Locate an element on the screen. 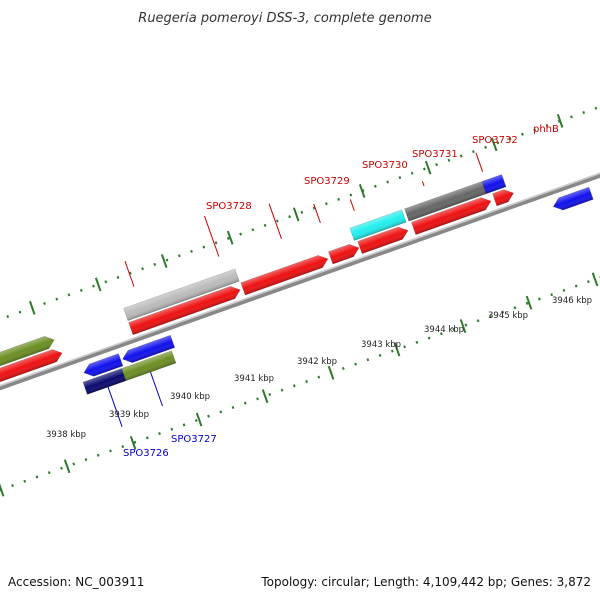 The image size is (600, 600). gene-label-spo3727: SPO3727 is located at coordinates (194, 439).